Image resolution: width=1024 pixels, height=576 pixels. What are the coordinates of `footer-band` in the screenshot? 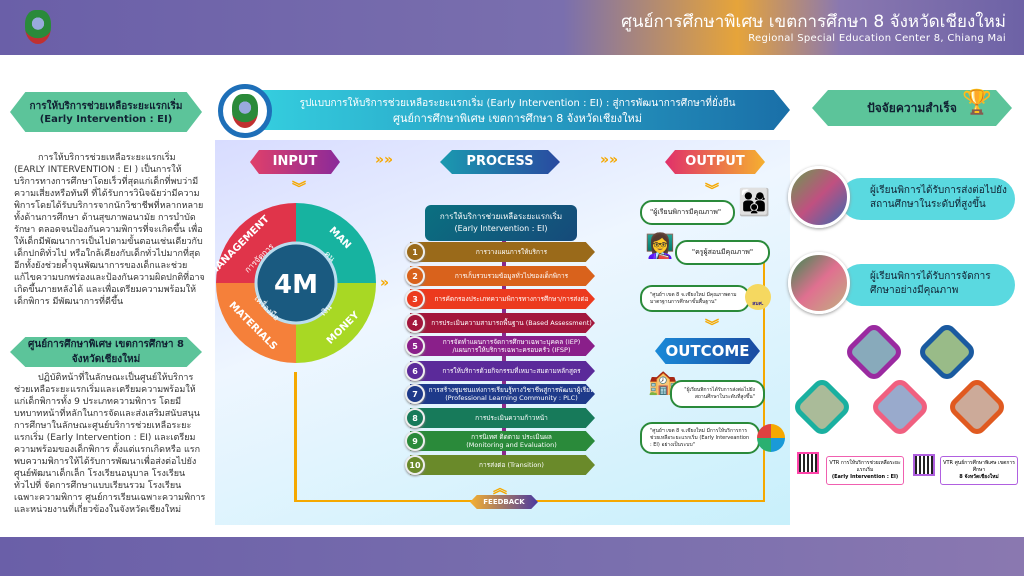 It's located at (512, 556).